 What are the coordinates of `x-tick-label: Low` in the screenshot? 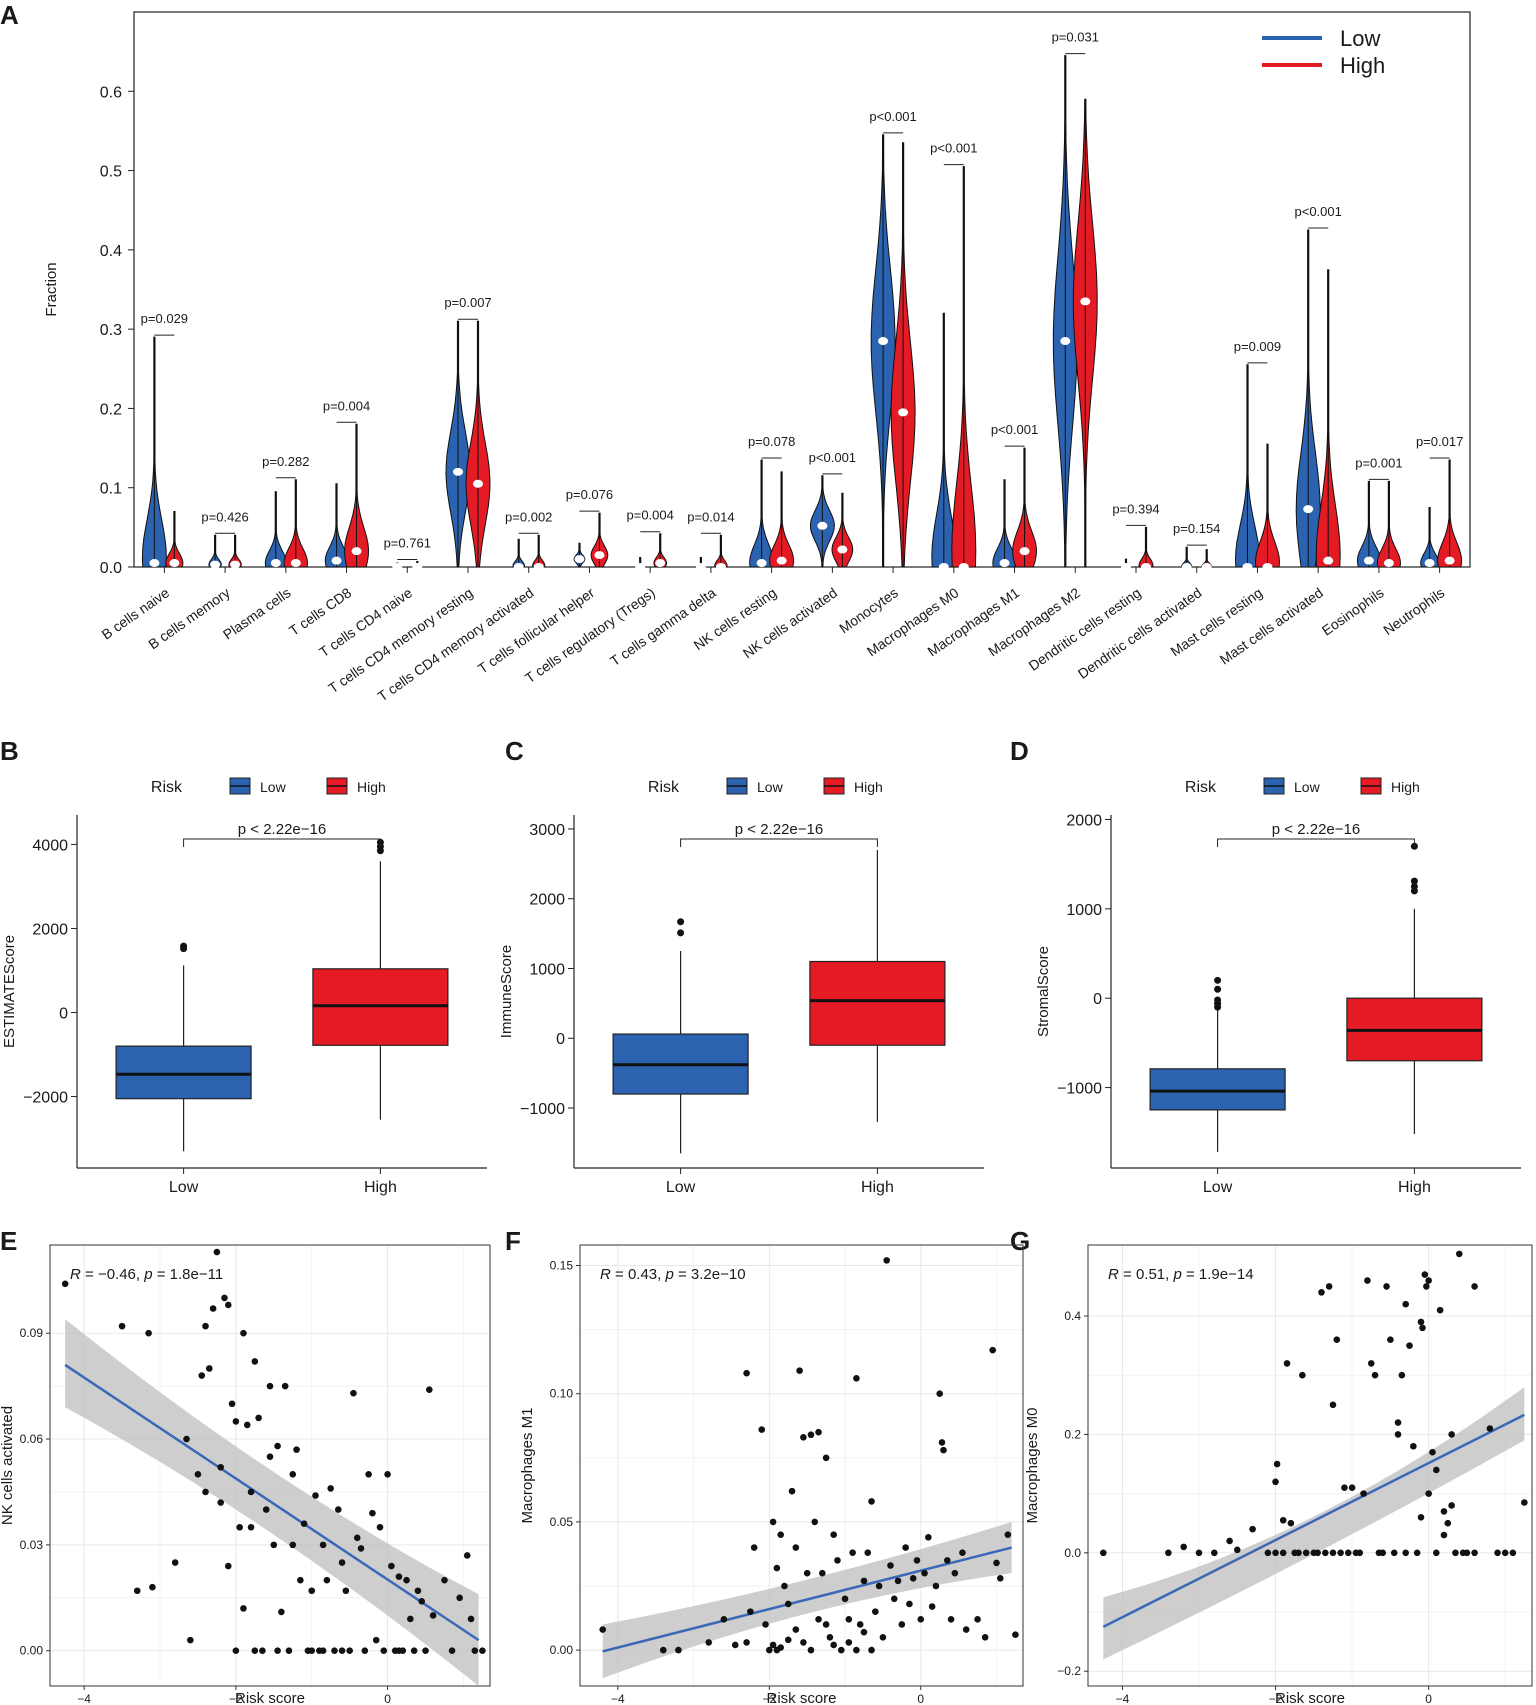 It's located at (681, 1187).